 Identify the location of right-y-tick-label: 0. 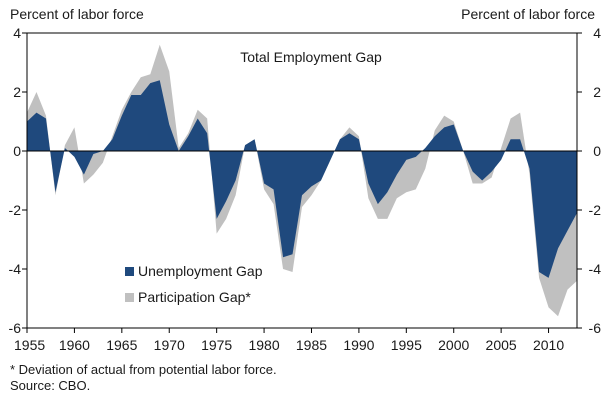
(597, 151).